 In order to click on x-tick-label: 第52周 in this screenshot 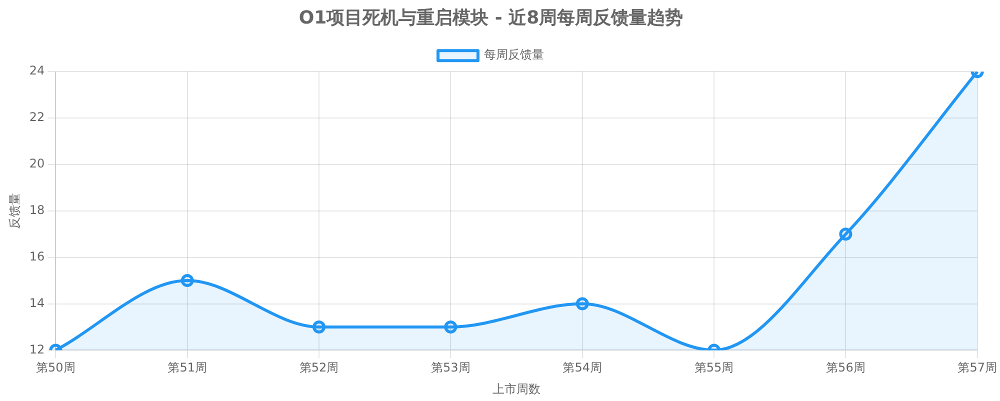, I will do `click(319, 367)`.